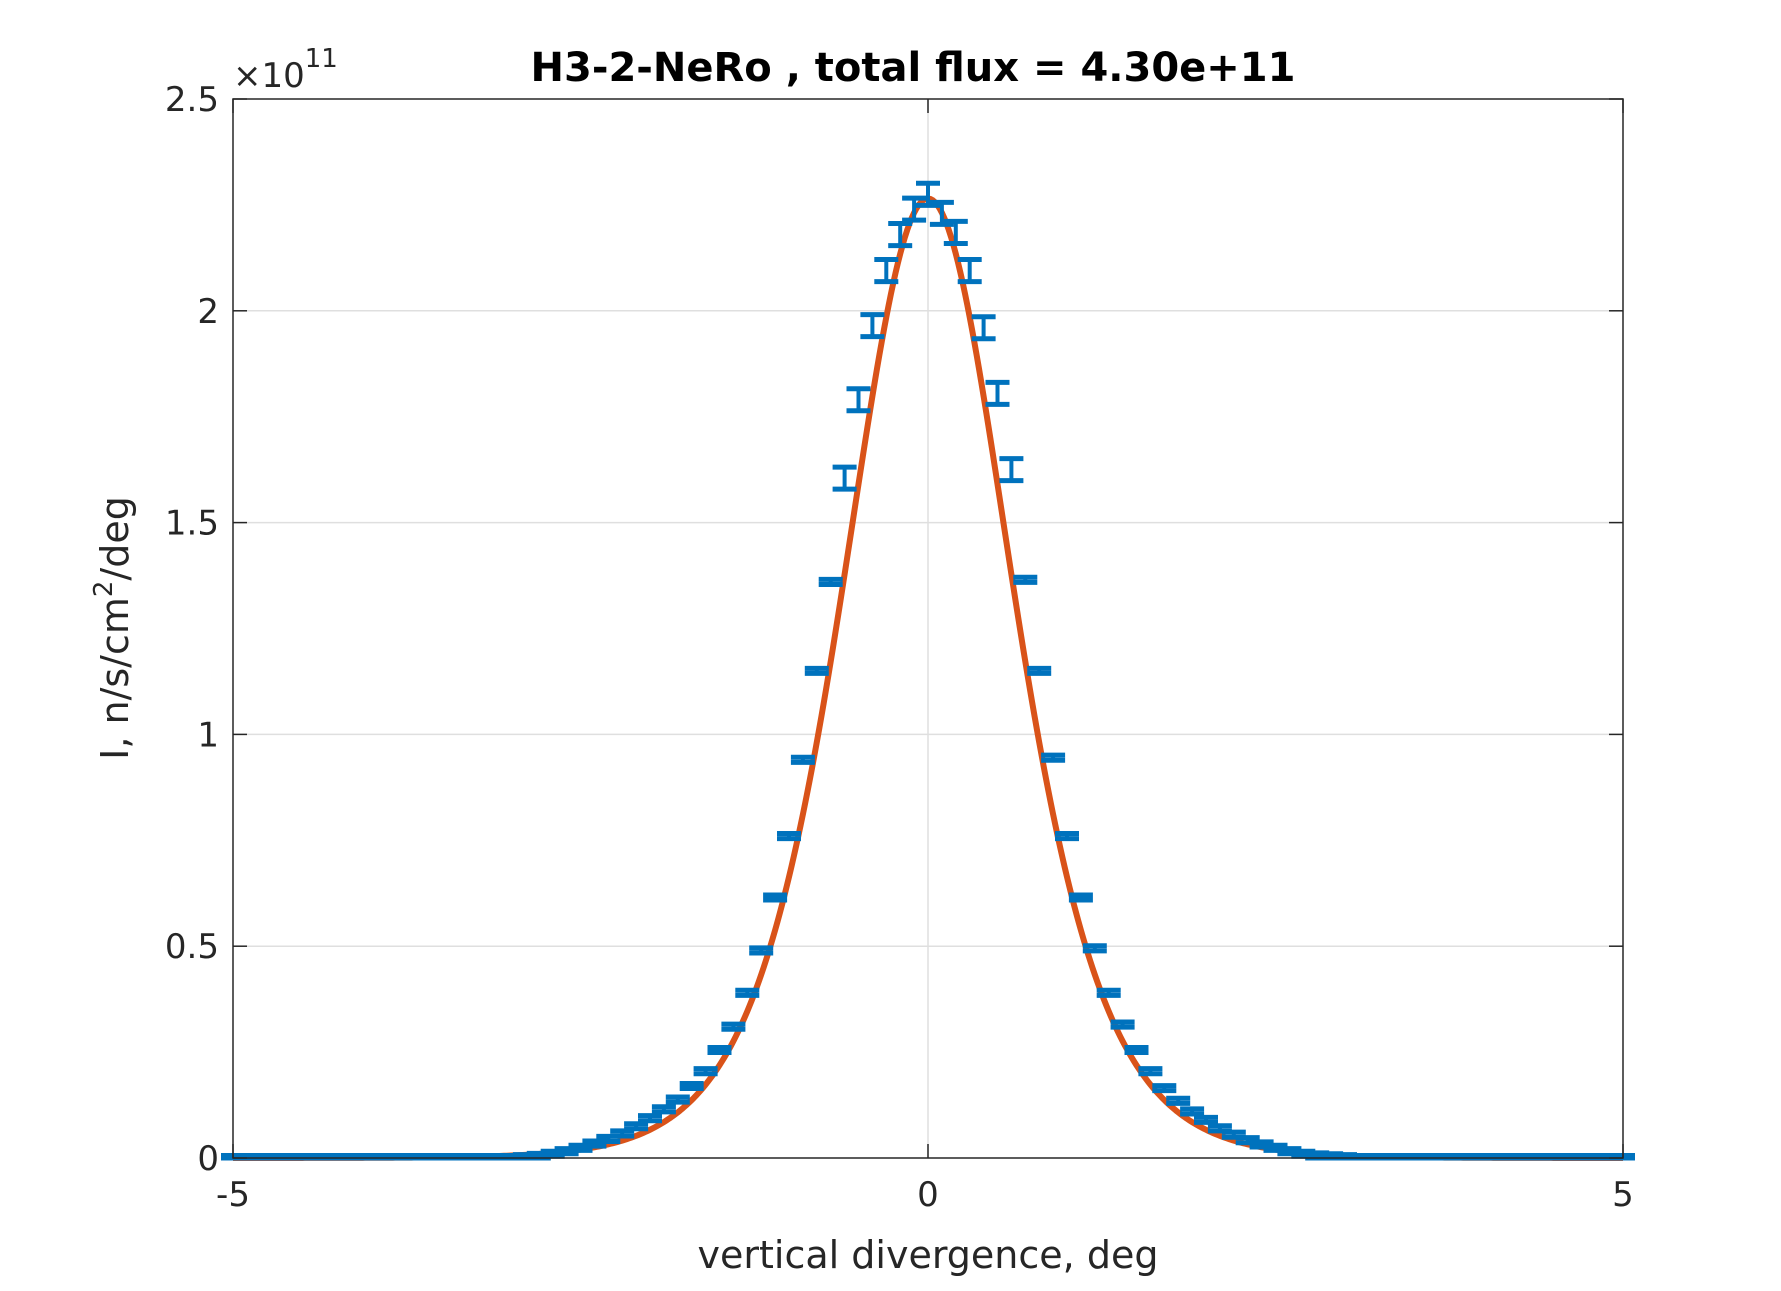 This screenshot has height=1291, width=1781. What do you see at coordinates (208, 312) in the screenshot?
I see `y-tick-label: 2` at bounding box center [208, 312].